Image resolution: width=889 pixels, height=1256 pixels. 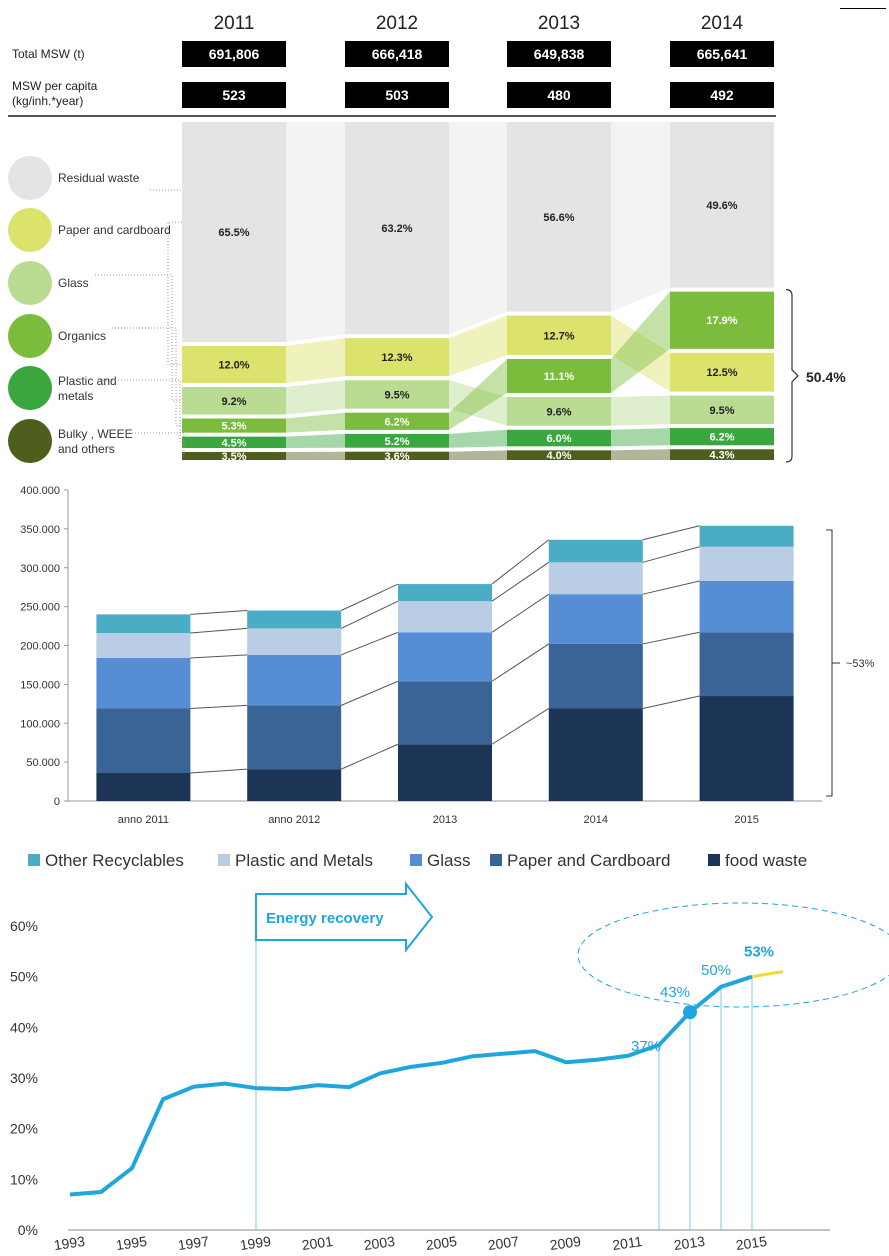 I want to click on segment-label: 3.6%, so click(x=396, y=457).